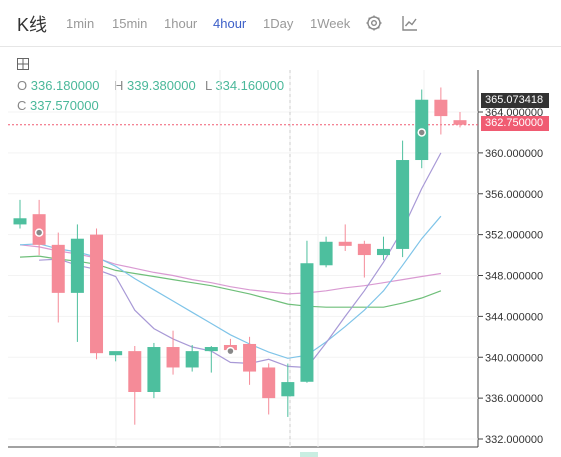  I want to click on y-tick-label: 332.000000, so click(514, 440).